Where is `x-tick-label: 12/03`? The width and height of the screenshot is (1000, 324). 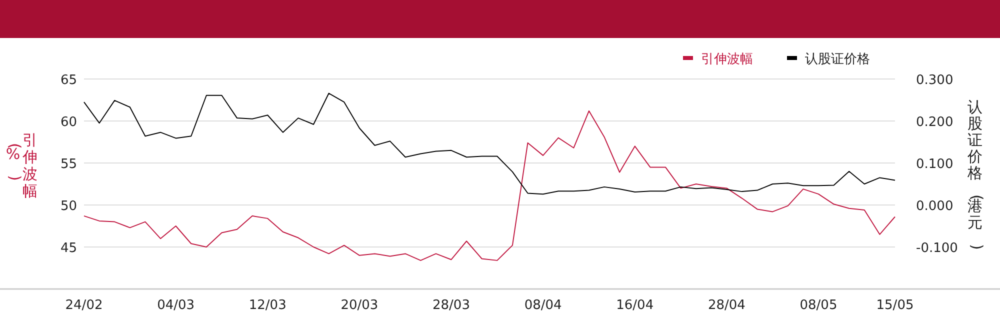 x-tick-label: 12/03 is located at coordinates (267, 305).